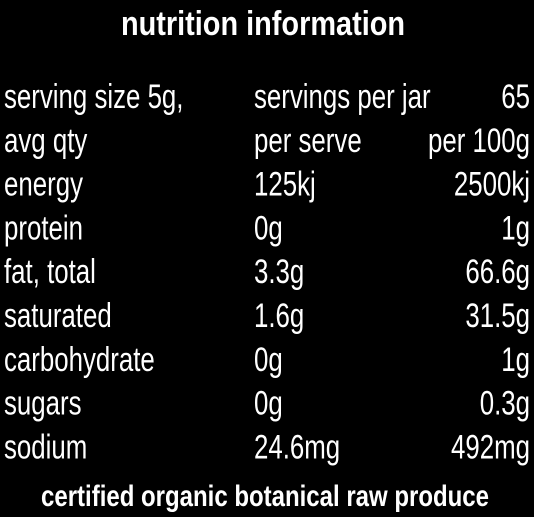  I want to click on cell: fat, total, so click(50, 272).